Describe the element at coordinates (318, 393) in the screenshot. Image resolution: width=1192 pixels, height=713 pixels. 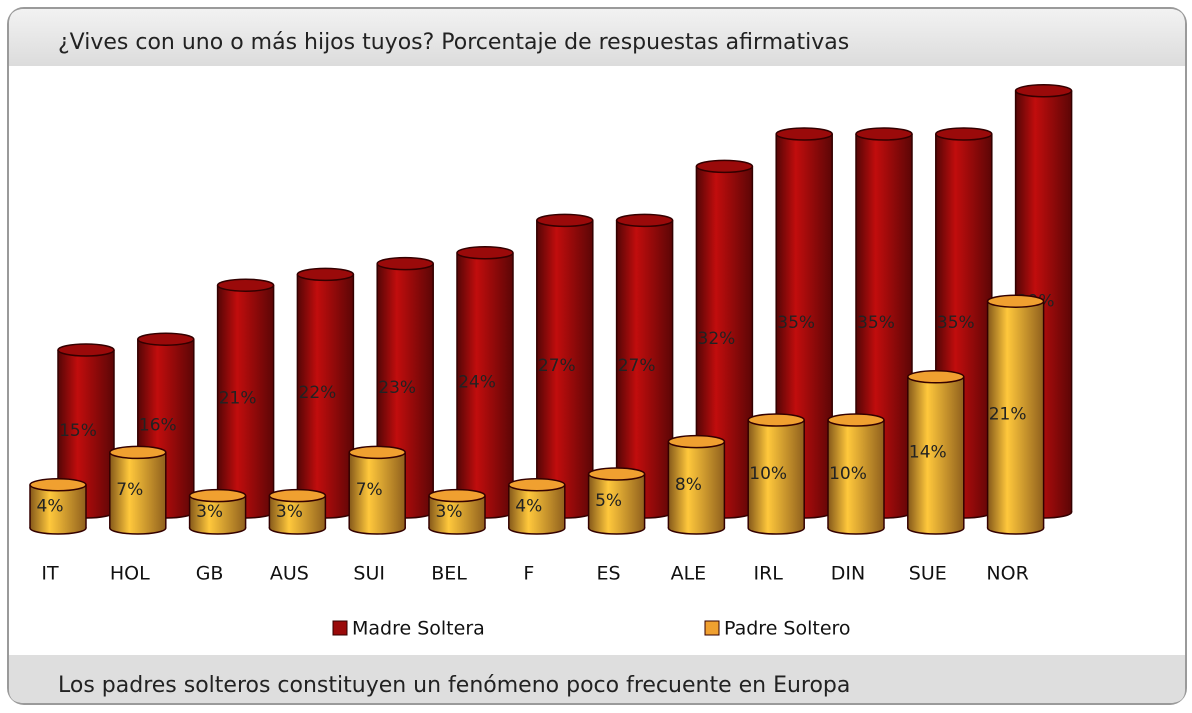
I see `data-label: 22%` at that location.